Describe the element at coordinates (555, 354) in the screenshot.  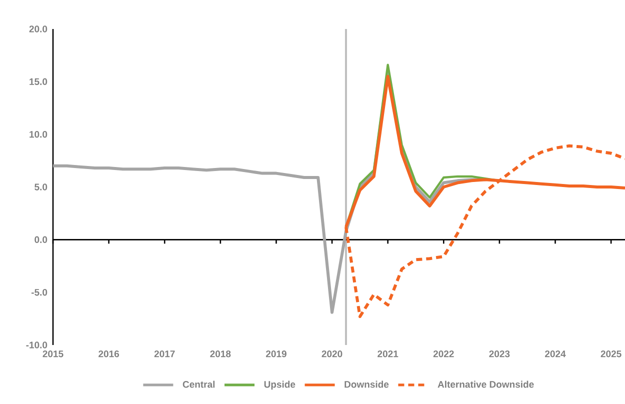
I see `x-tick-label: 2024` at that location.